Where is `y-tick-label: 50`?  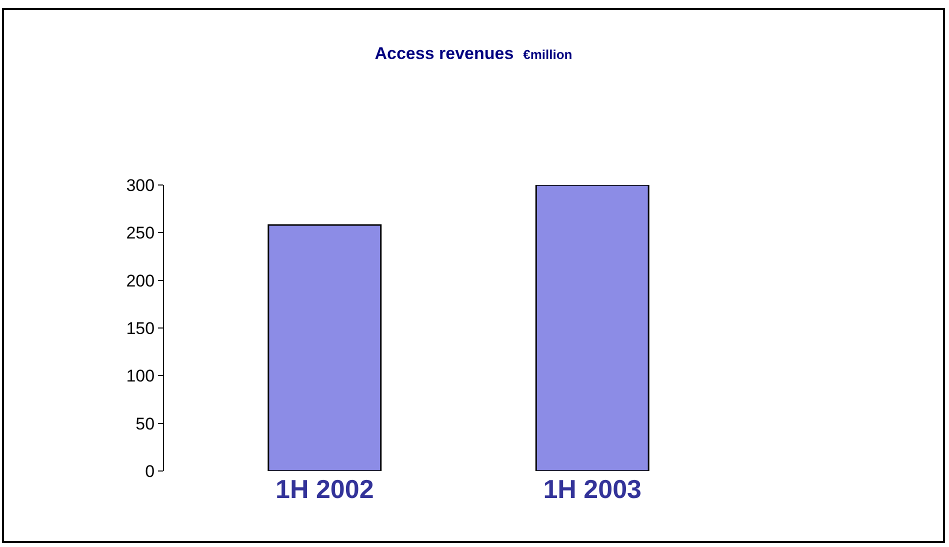 y-tick-label: 50 is located at coordinates (145, 424).